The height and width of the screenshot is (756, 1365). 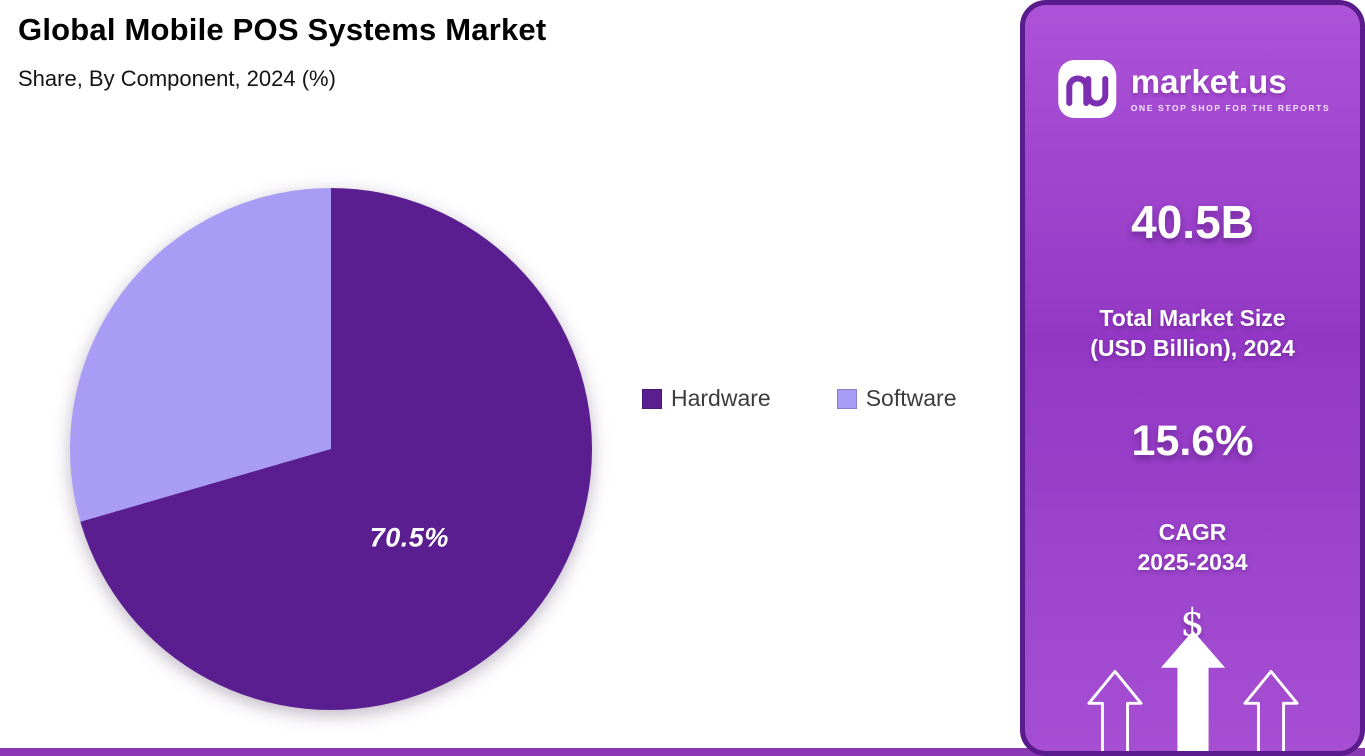 What do you see at coordinates (799, 398) in the screenshot?
I see `chart-legend: Hardware Software` at bounding box center [799, 398].